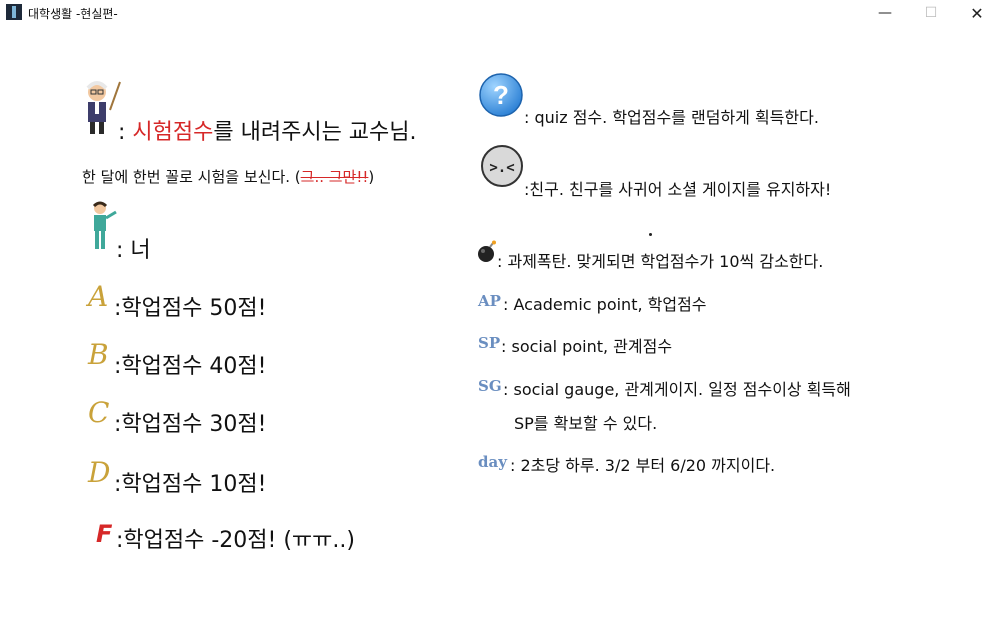 This screenshot has width=1000, height=628. Describe the element at coordinates (660, 261) in the screenshot. I see `bomb-description: : 과제폭탄. 맞게되면 학업점수가 10씩 감소한다.` at that location.